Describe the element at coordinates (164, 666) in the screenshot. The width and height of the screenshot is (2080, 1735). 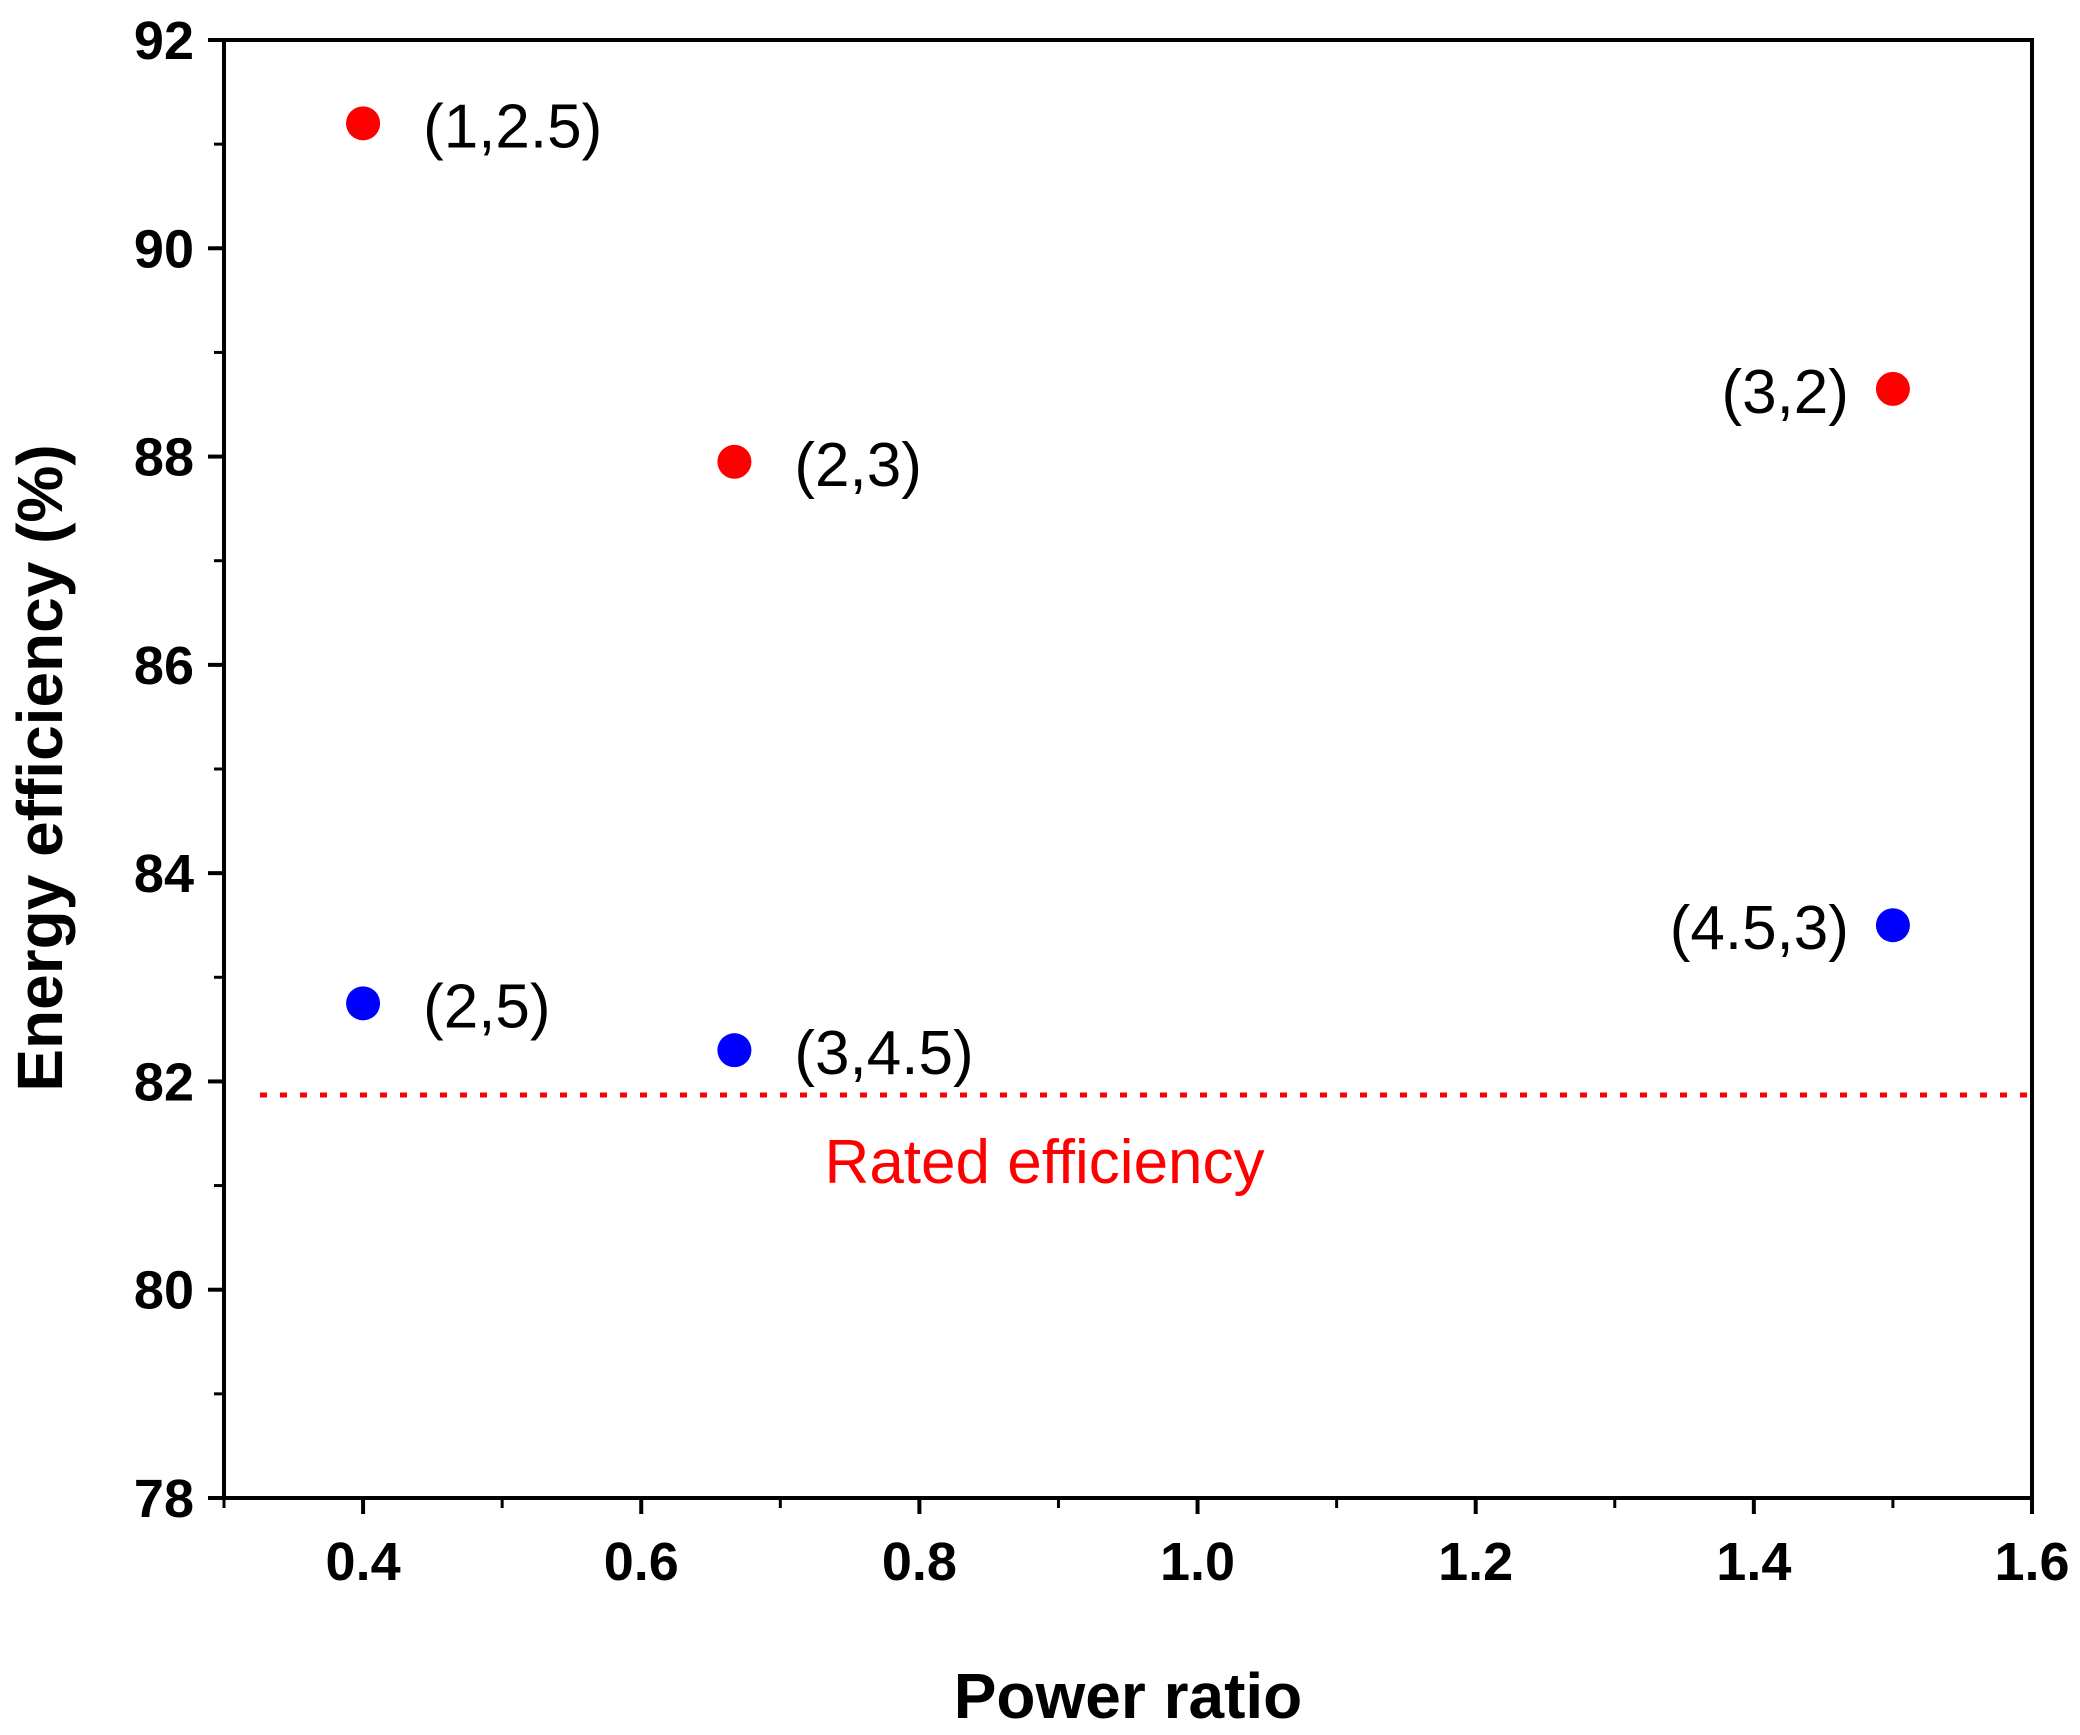
I see `y-tick-label: 86` at that location.